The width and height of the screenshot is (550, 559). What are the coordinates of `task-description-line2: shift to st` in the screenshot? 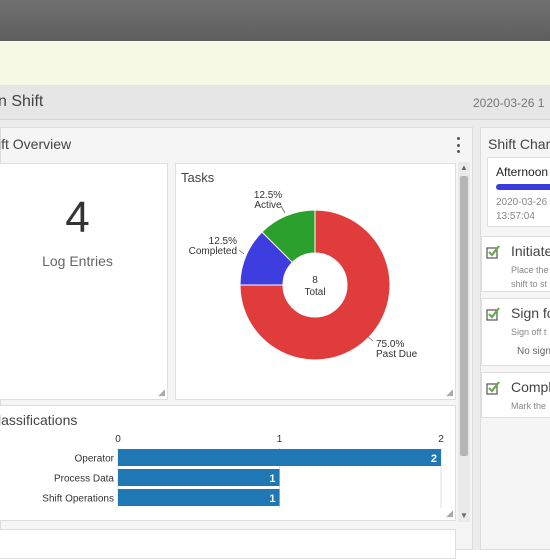 It's located at (529, 284).